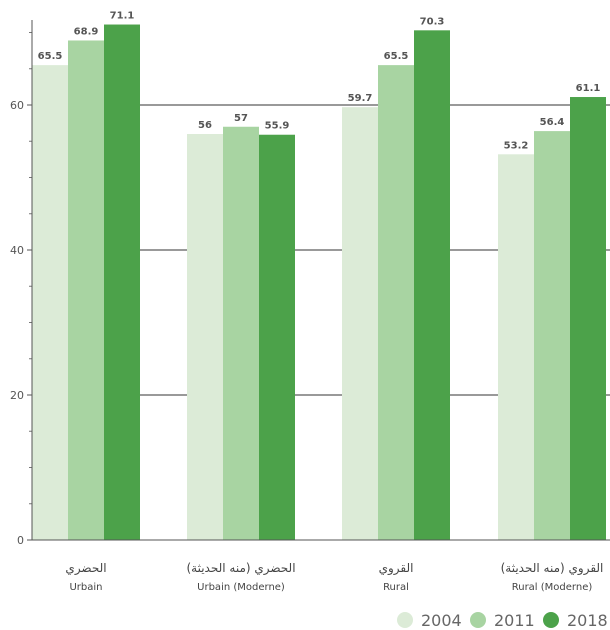 The height and width of the screenshot is (630, 610). What do you see at coordinates (86, 31) in the screenshot?
I see `value-label: 68.9` at bounding box center [86, 31].